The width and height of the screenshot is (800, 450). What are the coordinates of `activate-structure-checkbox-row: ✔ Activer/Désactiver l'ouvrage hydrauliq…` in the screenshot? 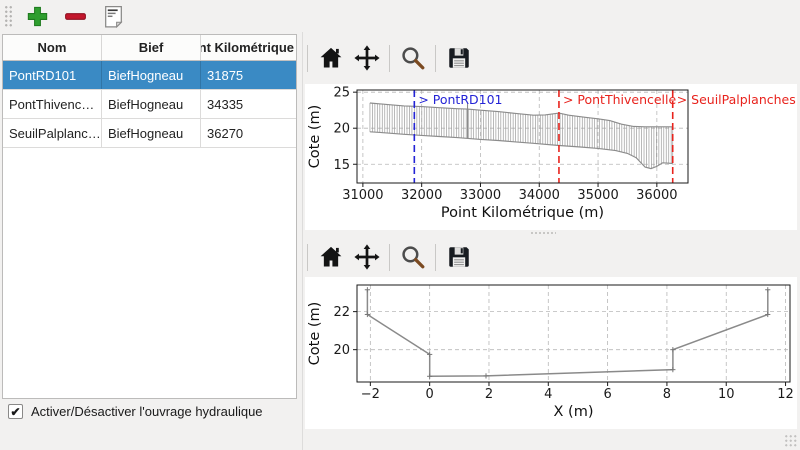 It's located at (135, 411).